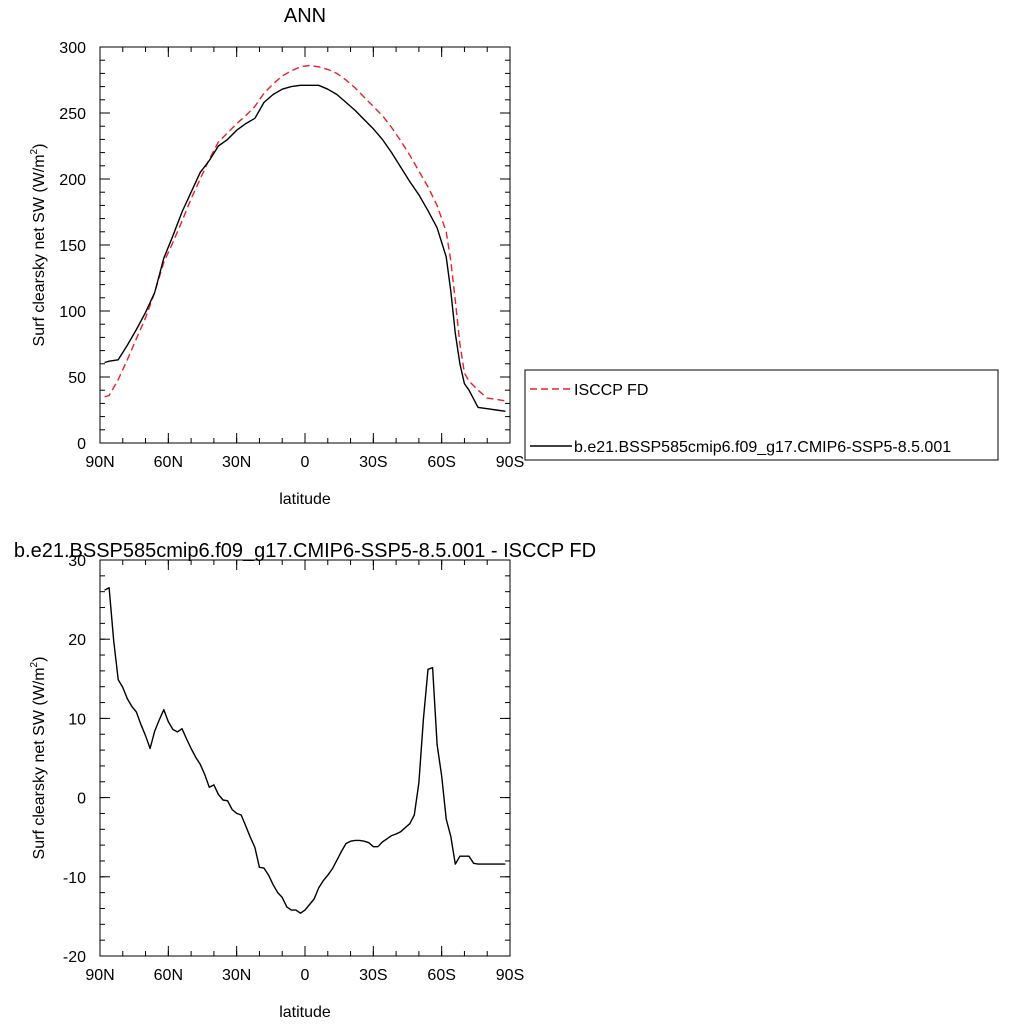 The height and width of the screenshot is (1024, 1024). What do you see at coordinates (39, 659) in the screenshot?
I see `panel-bottom-ylabel-close: )` at bounding box center [39, 659].